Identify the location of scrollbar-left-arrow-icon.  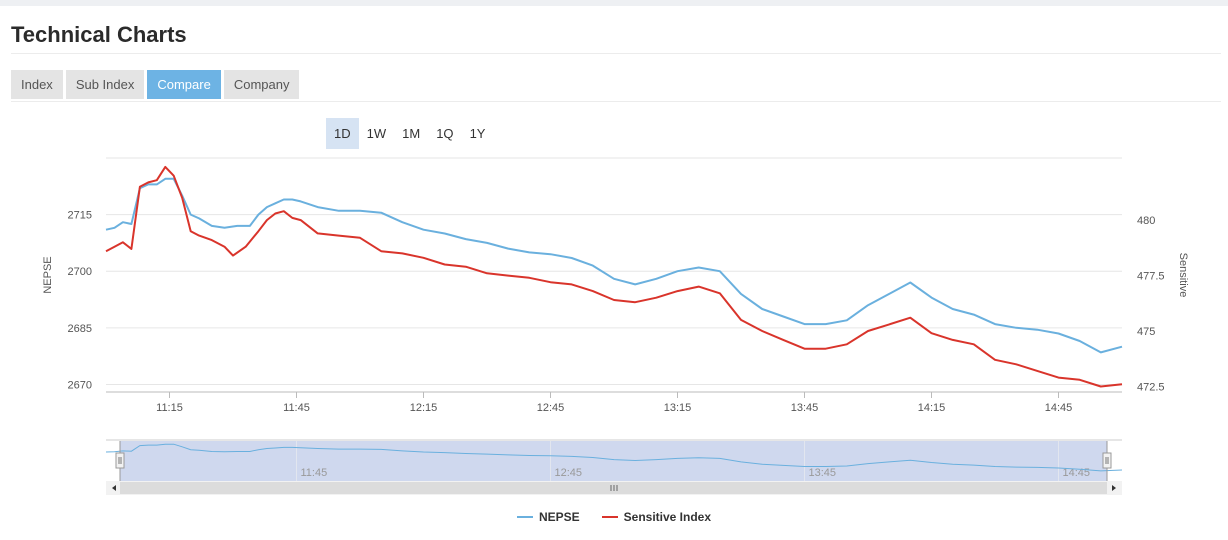
(114, 488).